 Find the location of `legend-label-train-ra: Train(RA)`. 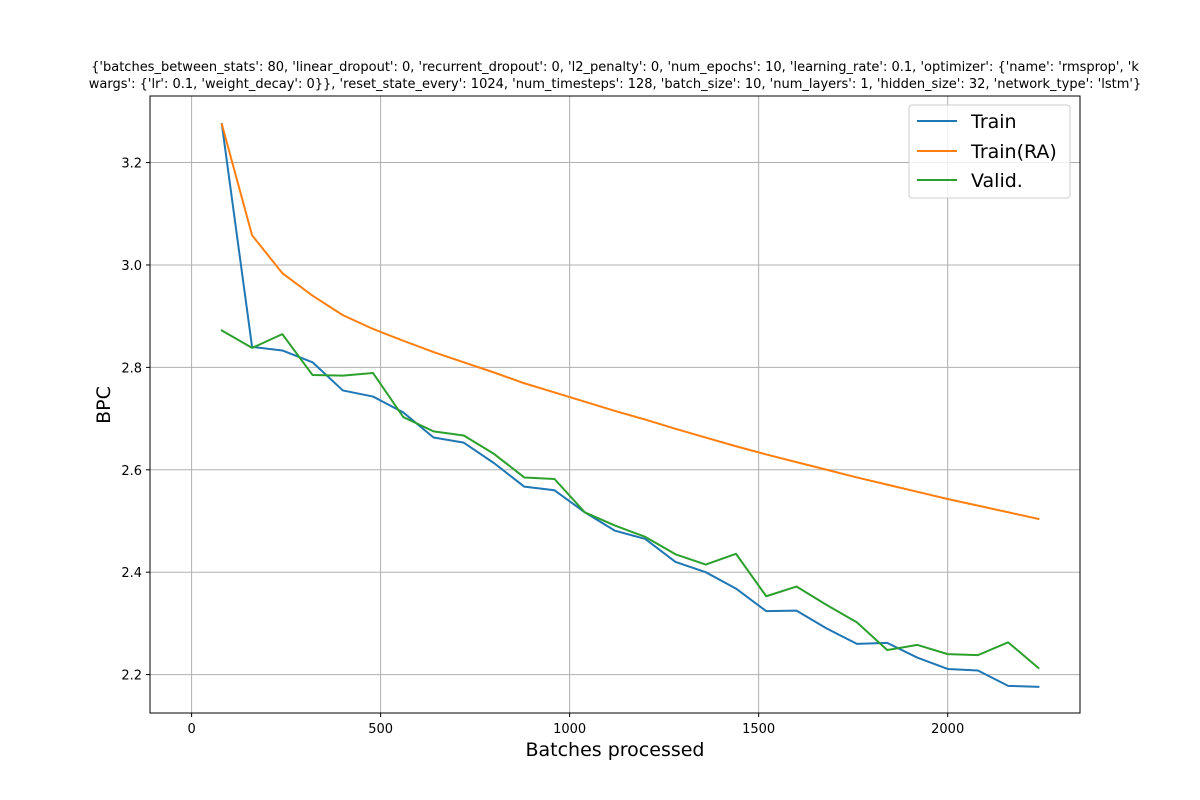

legend-label-train-ra: Train(RA) is located at coordinates (1013, 152).